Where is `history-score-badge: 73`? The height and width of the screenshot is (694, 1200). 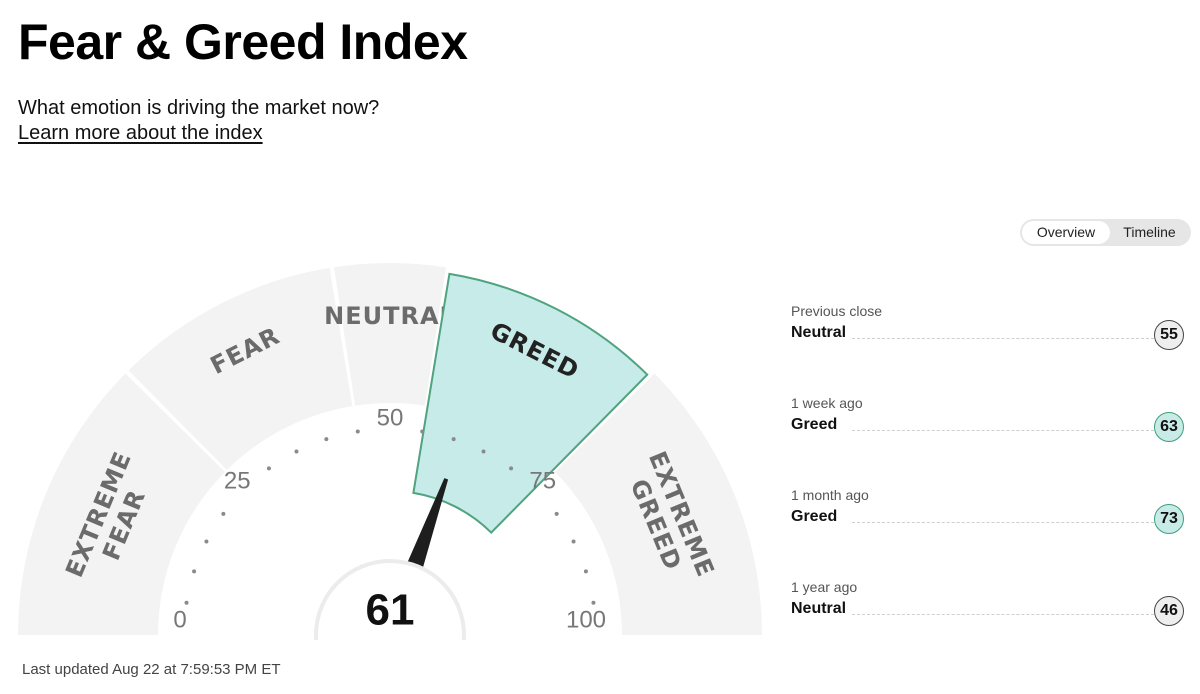 history-score-badge: 73 is located at coordinates (1169, 519).